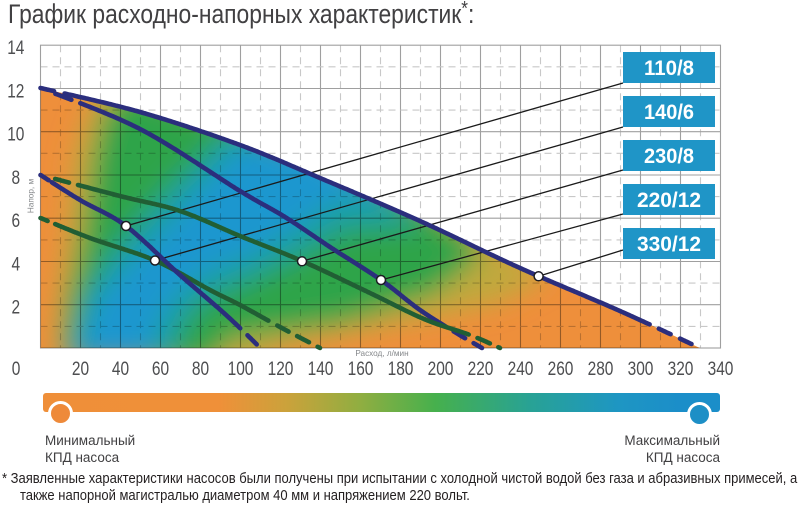  I want to click on svg-text: 220/12, so click(669, 200).